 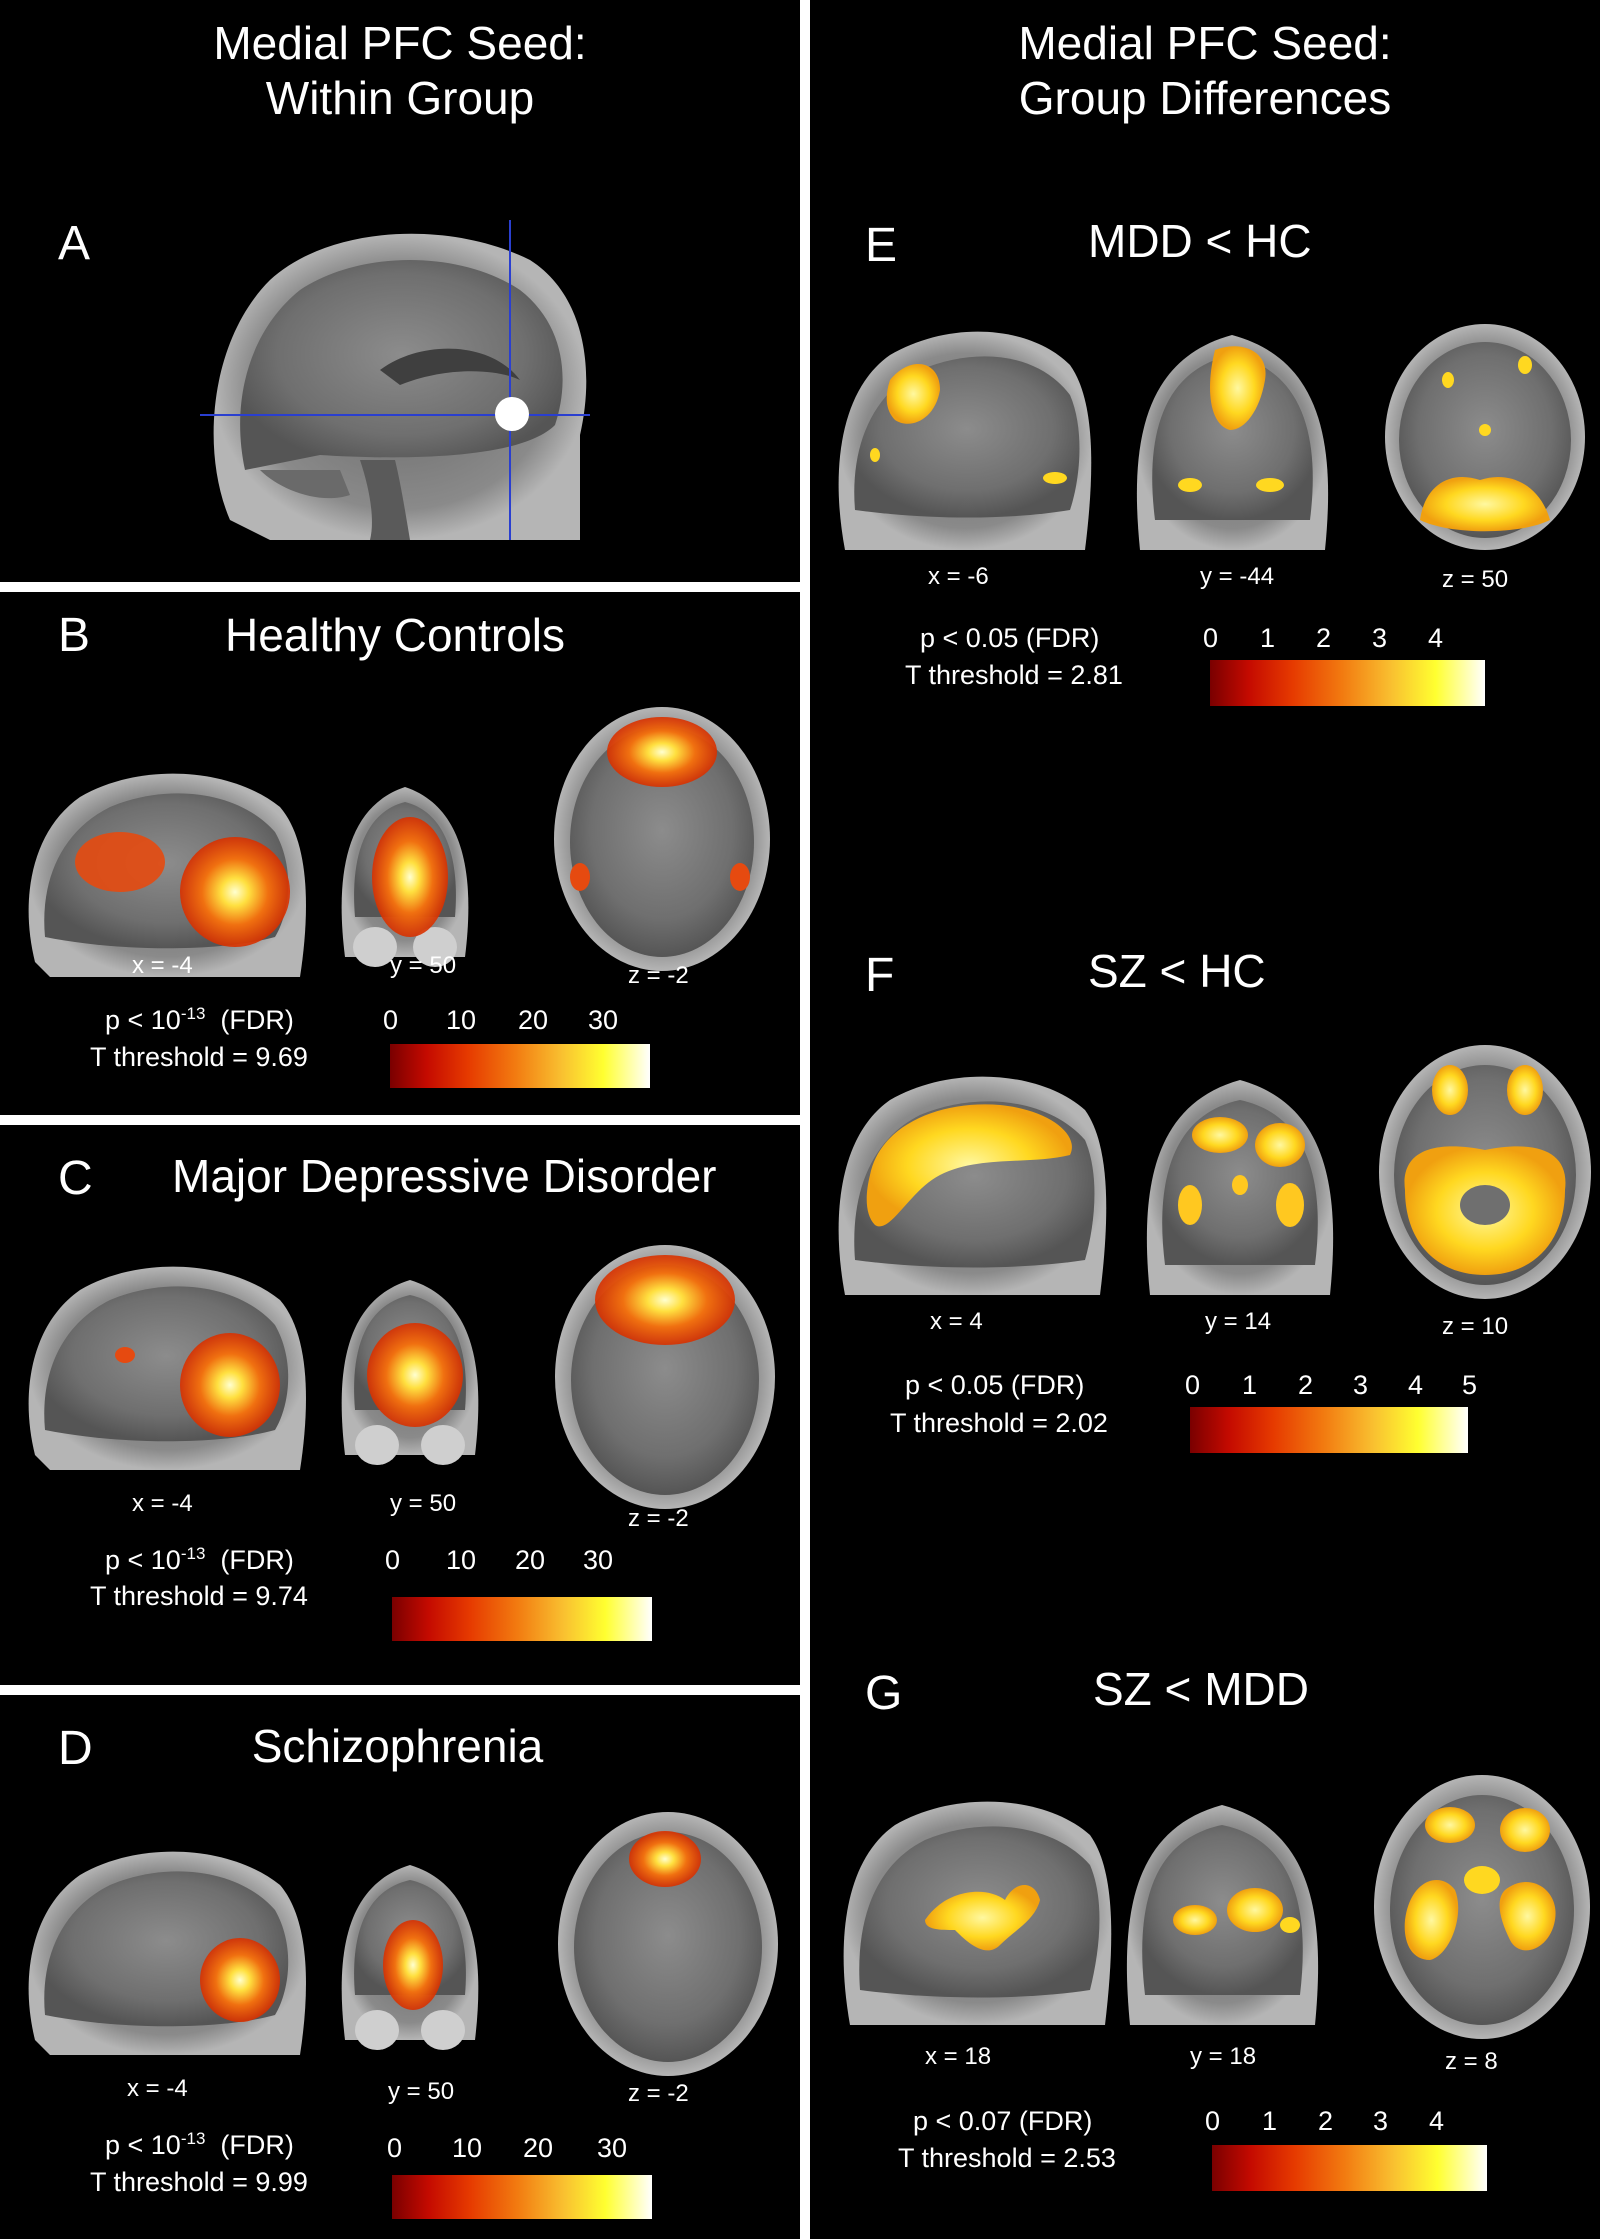 I want to click on tick-0-e: 0, so click(x=1211, y=638).